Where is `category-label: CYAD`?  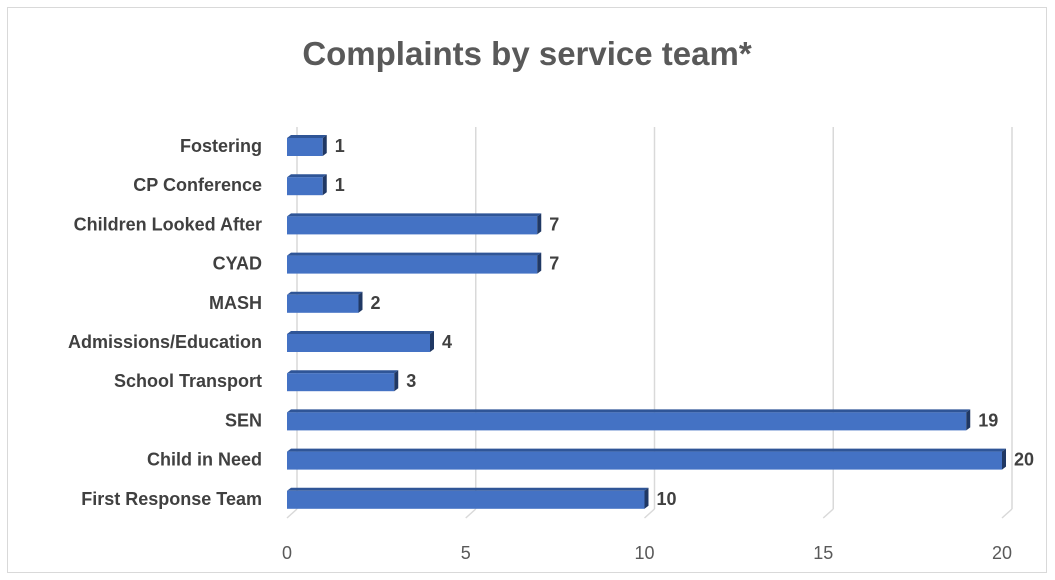
category-label: CYAD is located at coordinates (237, 264).